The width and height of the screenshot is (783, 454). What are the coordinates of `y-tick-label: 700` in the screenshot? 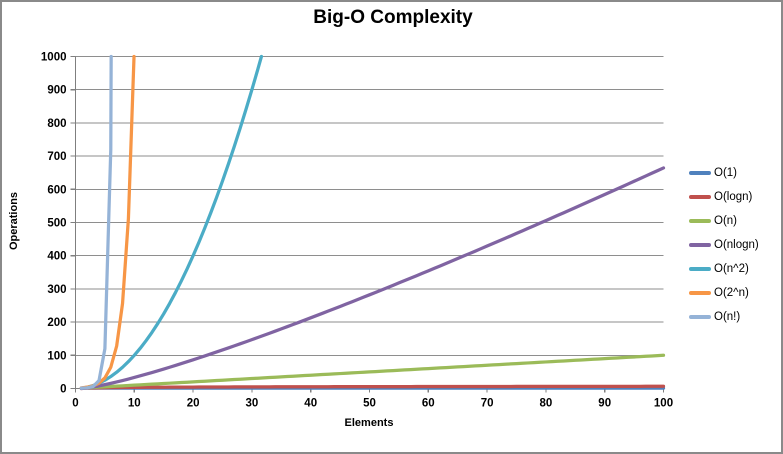 It's located at (56, 157).